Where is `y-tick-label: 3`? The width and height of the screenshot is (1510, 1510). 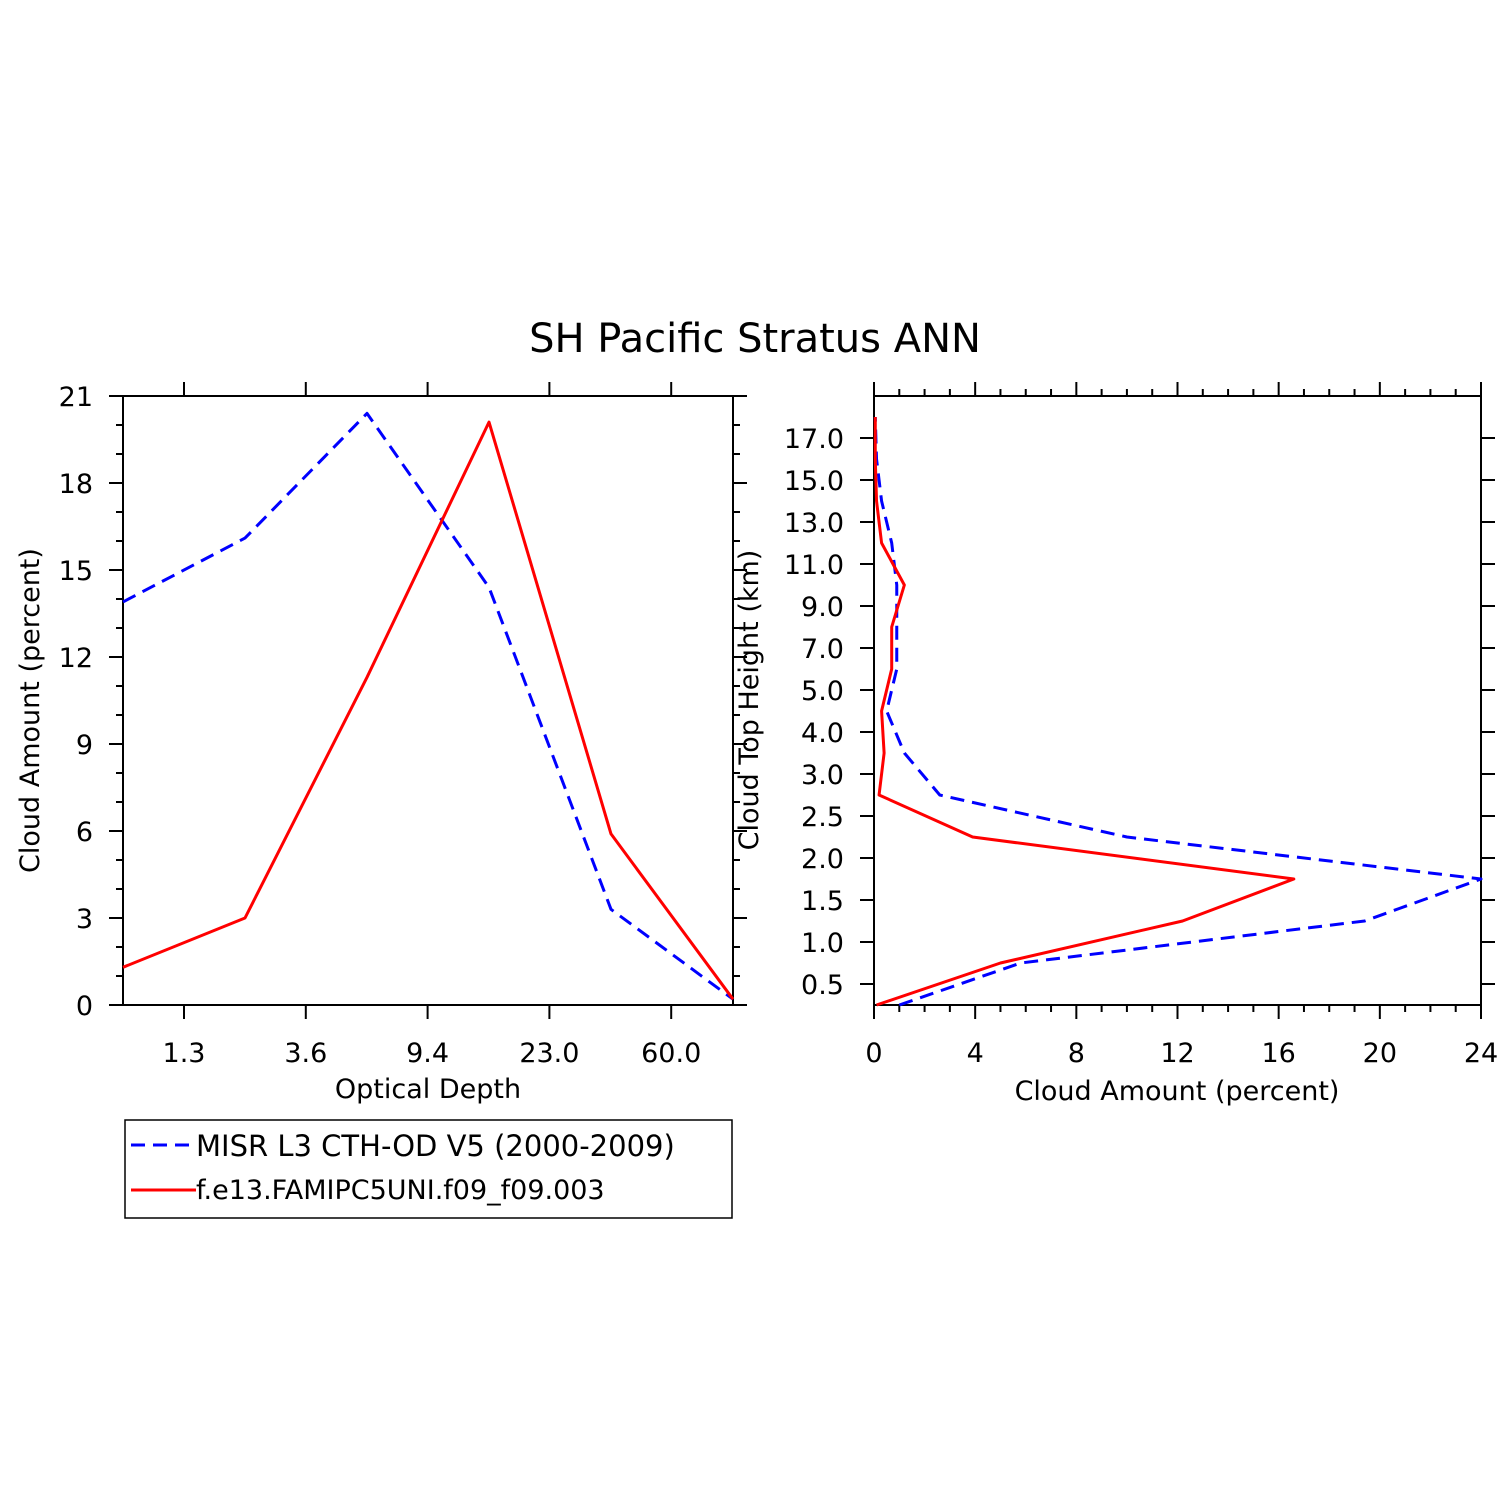 y-tick-label: 3 is located at coordinates (84, 919).